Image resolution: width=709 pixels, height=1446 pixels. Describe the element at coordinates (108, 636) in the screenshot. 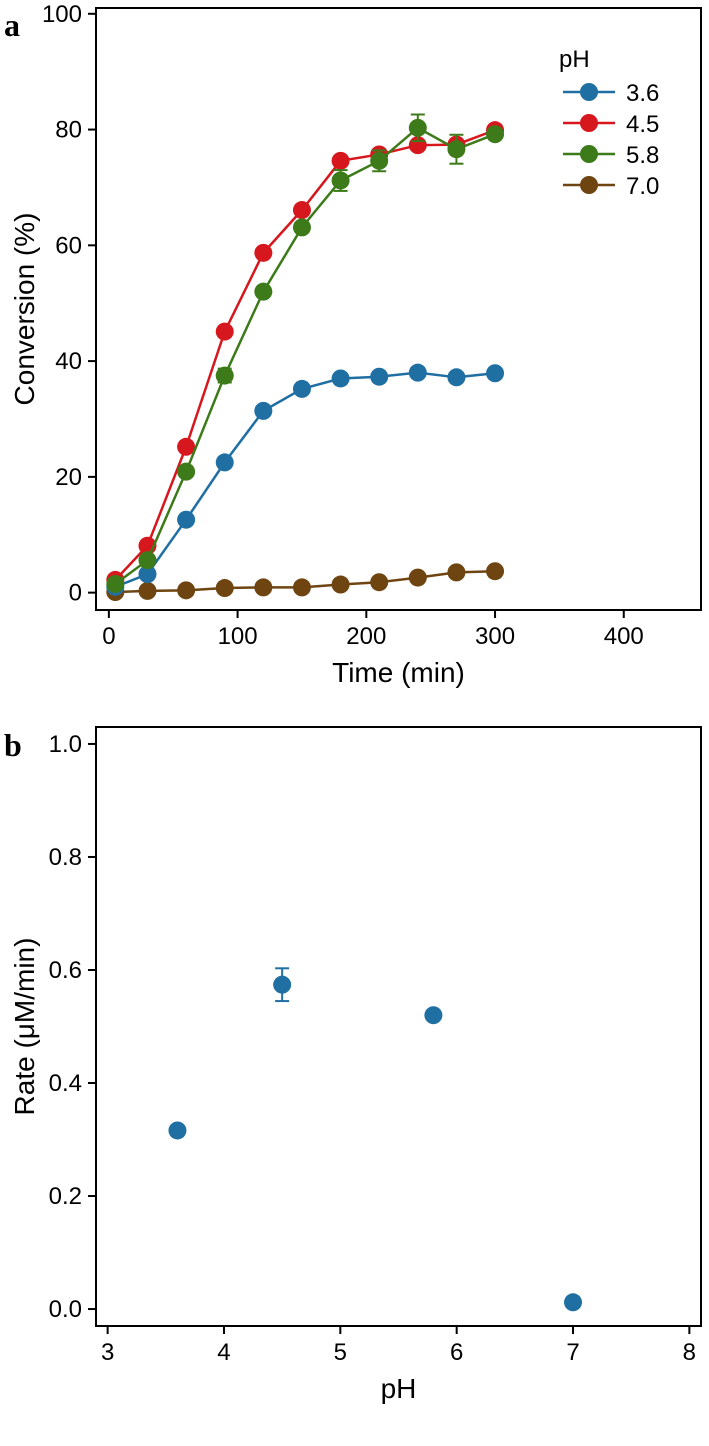

I see `x-tick-label: 0` at that location.